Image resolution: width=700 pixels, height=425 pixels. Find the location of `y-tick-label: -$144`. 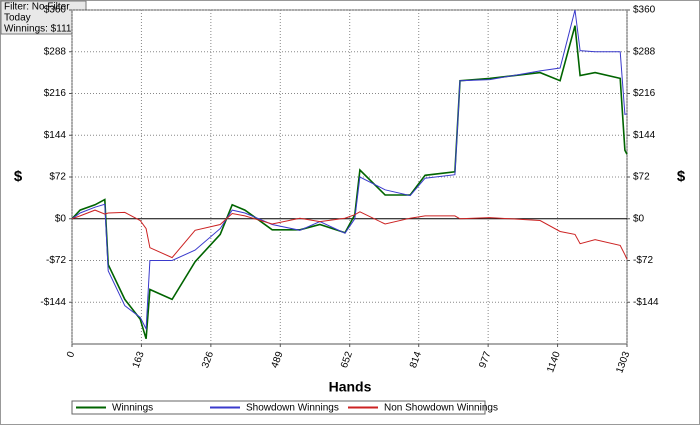

y-tick-label: -$144 is located at coordinates (53, 302).